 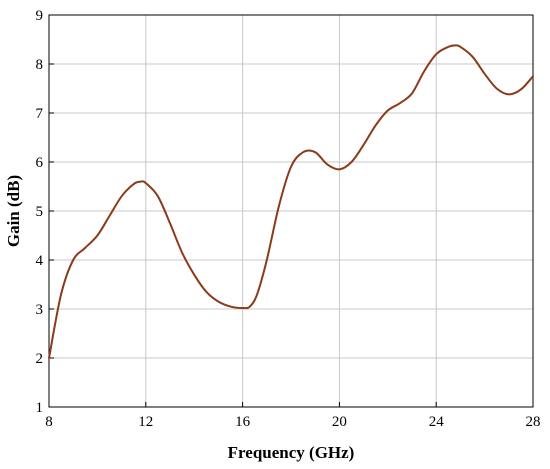 I want to click on x-axis-title: Frequency (GHz), so click(x=291, y=452).